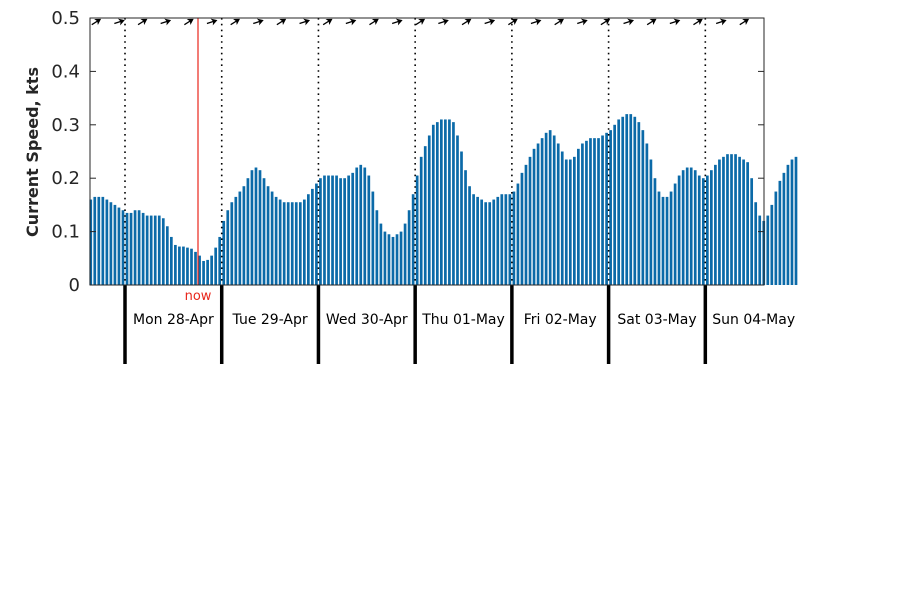 The image size is (900, 600). I want to click on day-label: Wed 30-Apr, so click(367, 320).